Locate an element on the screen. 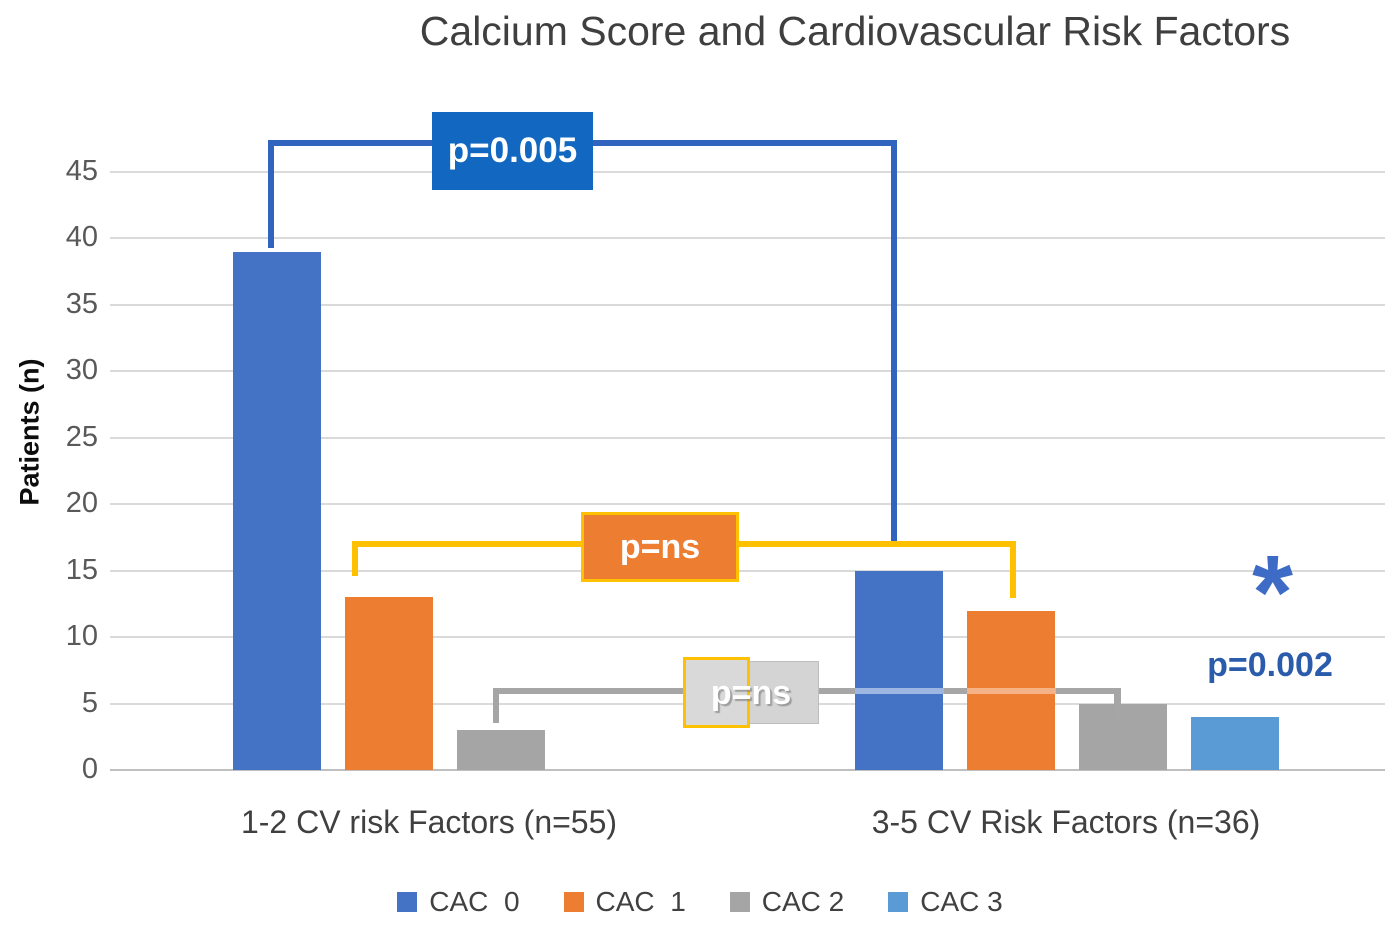 This screenshot has height=935, width=1400. bracket-gray-overlay-on-blue-bar is located at coordinates (899, 691).